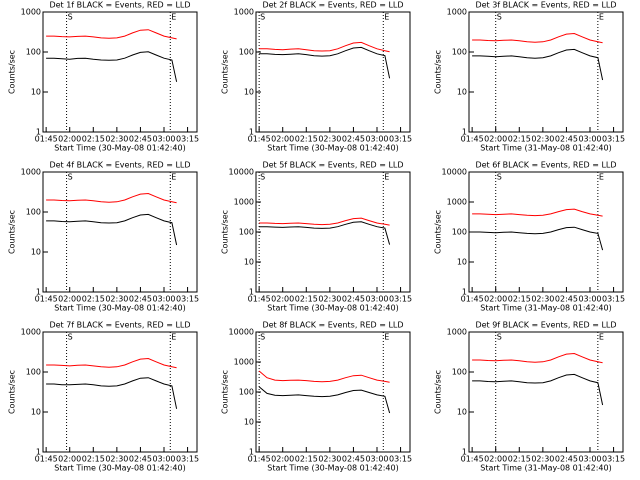 The height and width of the screenshot is (480, 640). I want to click on chart-title: Det 2f BLACK = Events, RED = LLD, so click(332, 5).